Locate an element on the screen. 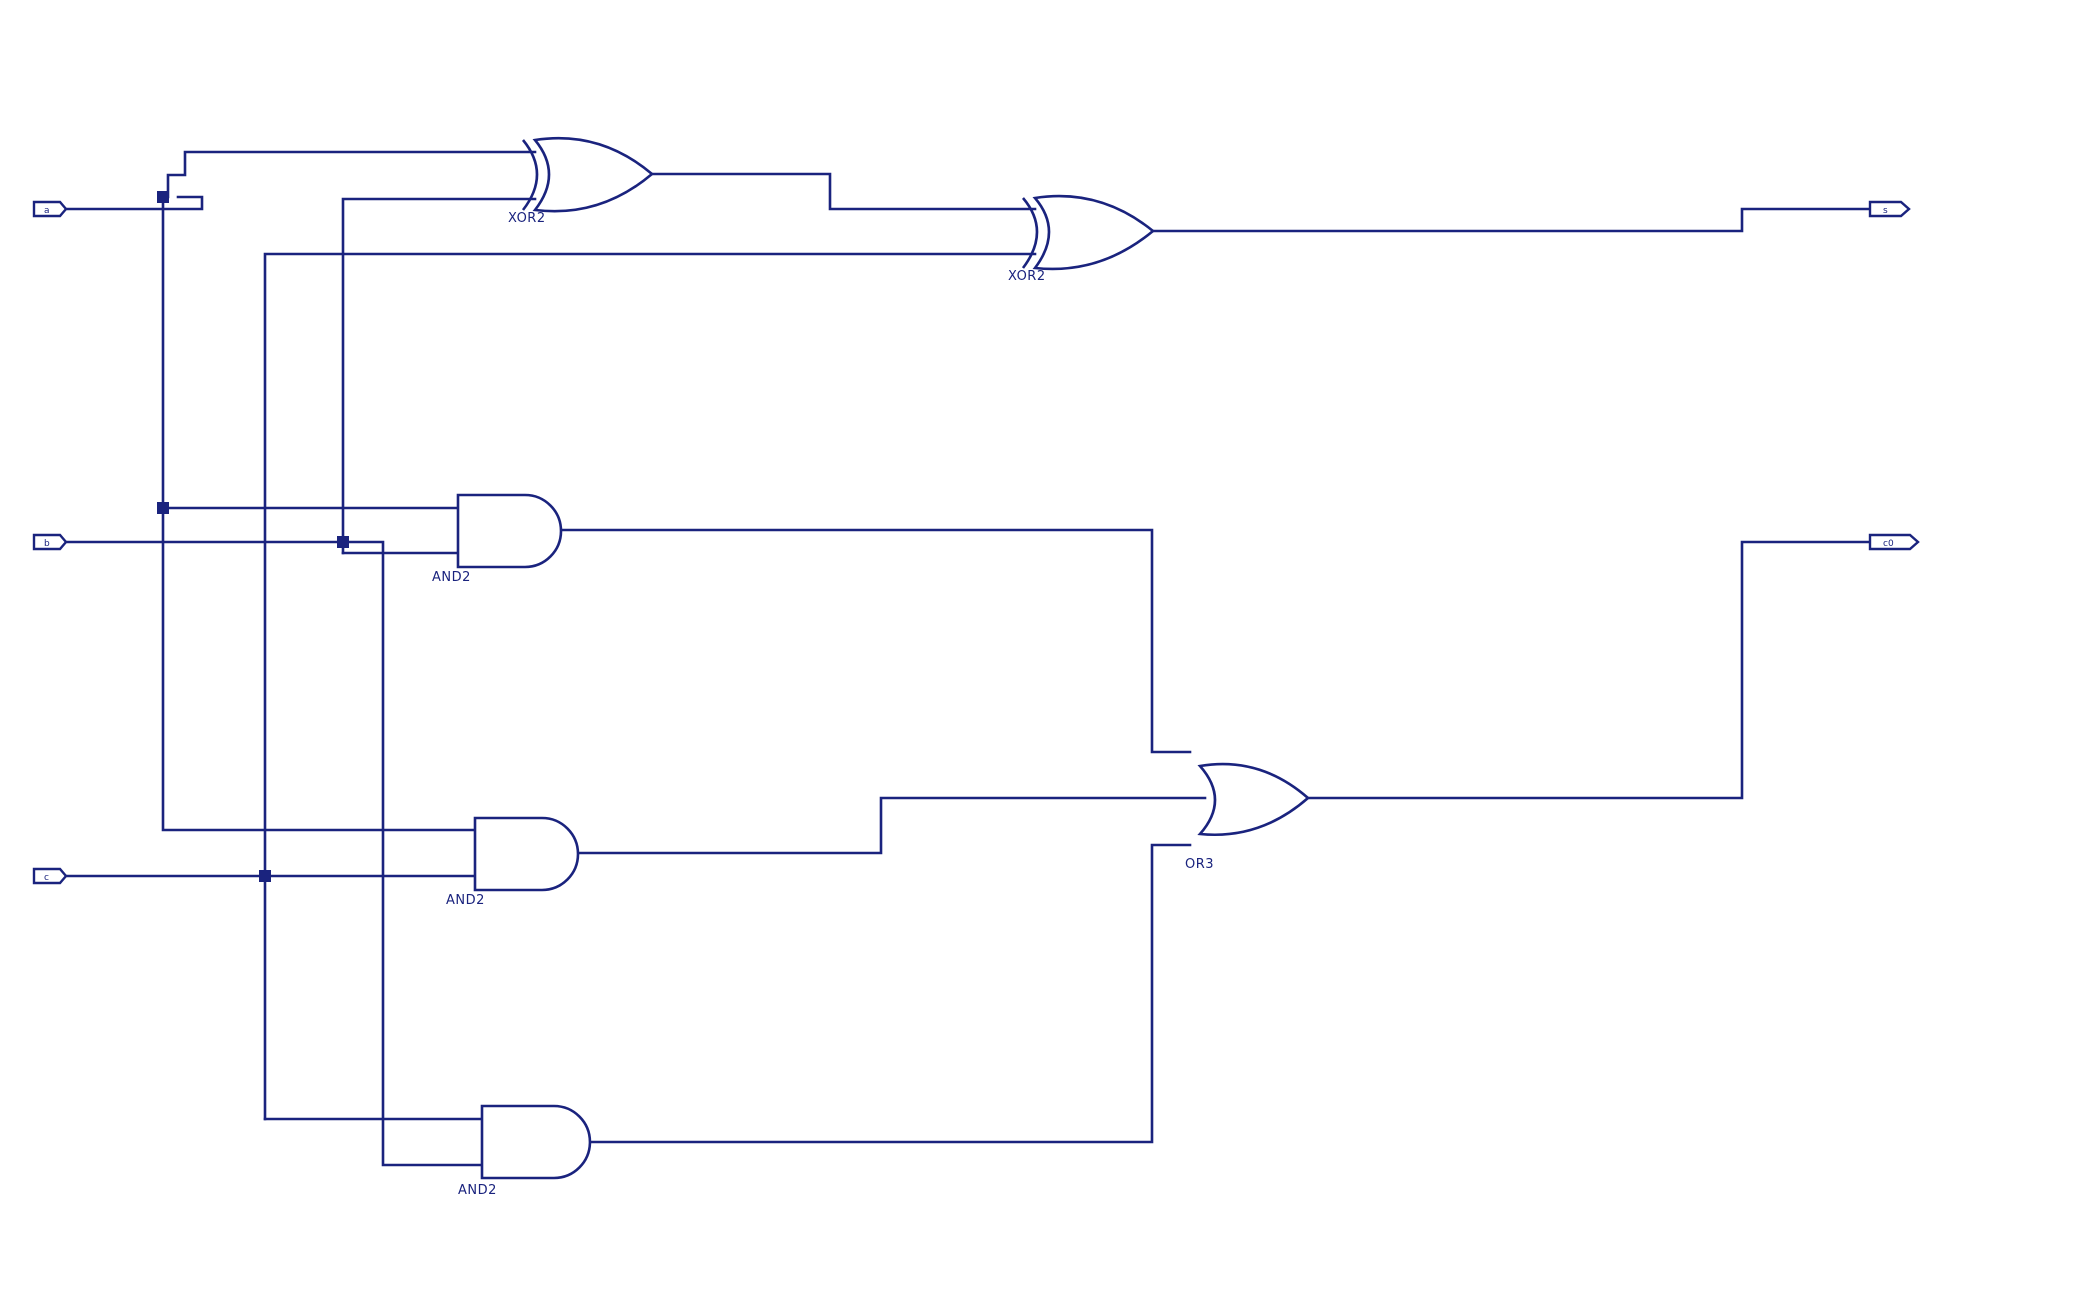  input-port-a: a is located at coordinates (50, 209).